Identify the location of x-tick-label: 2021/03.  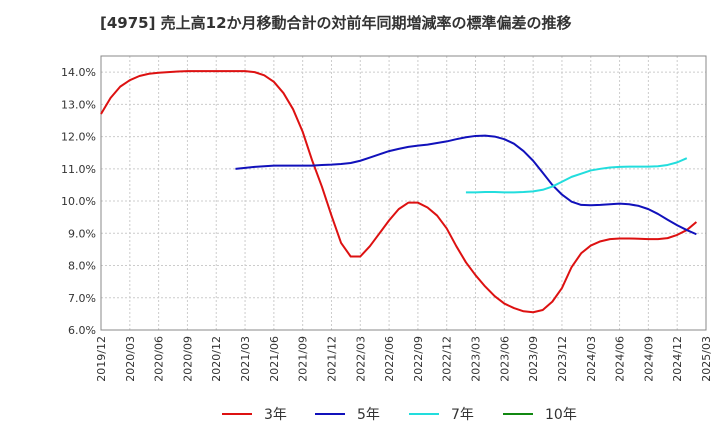
(245, 359).